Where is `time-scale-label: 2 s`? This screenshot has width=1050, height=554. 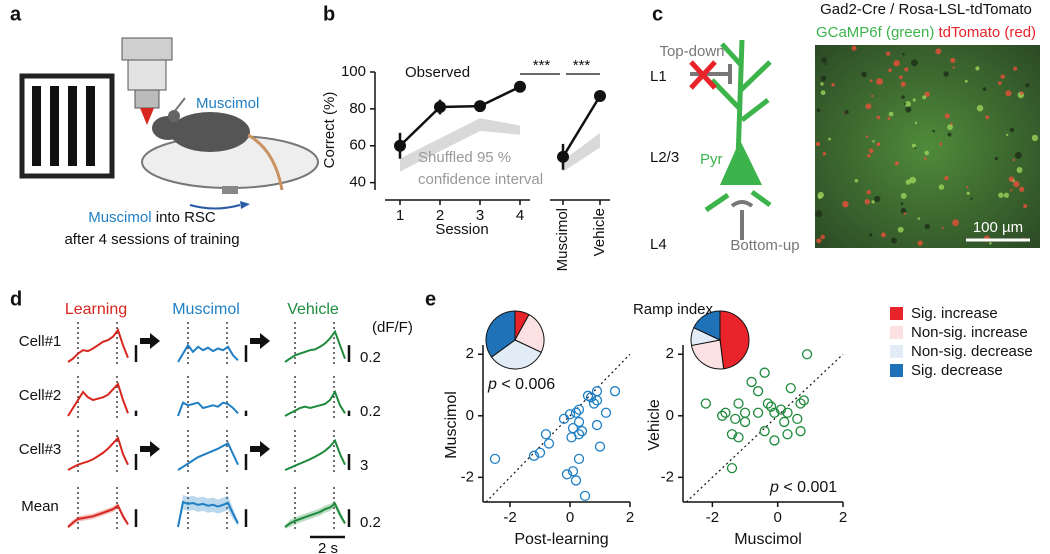
time-scale-label: 2 s is located at coordinates (328, 547).